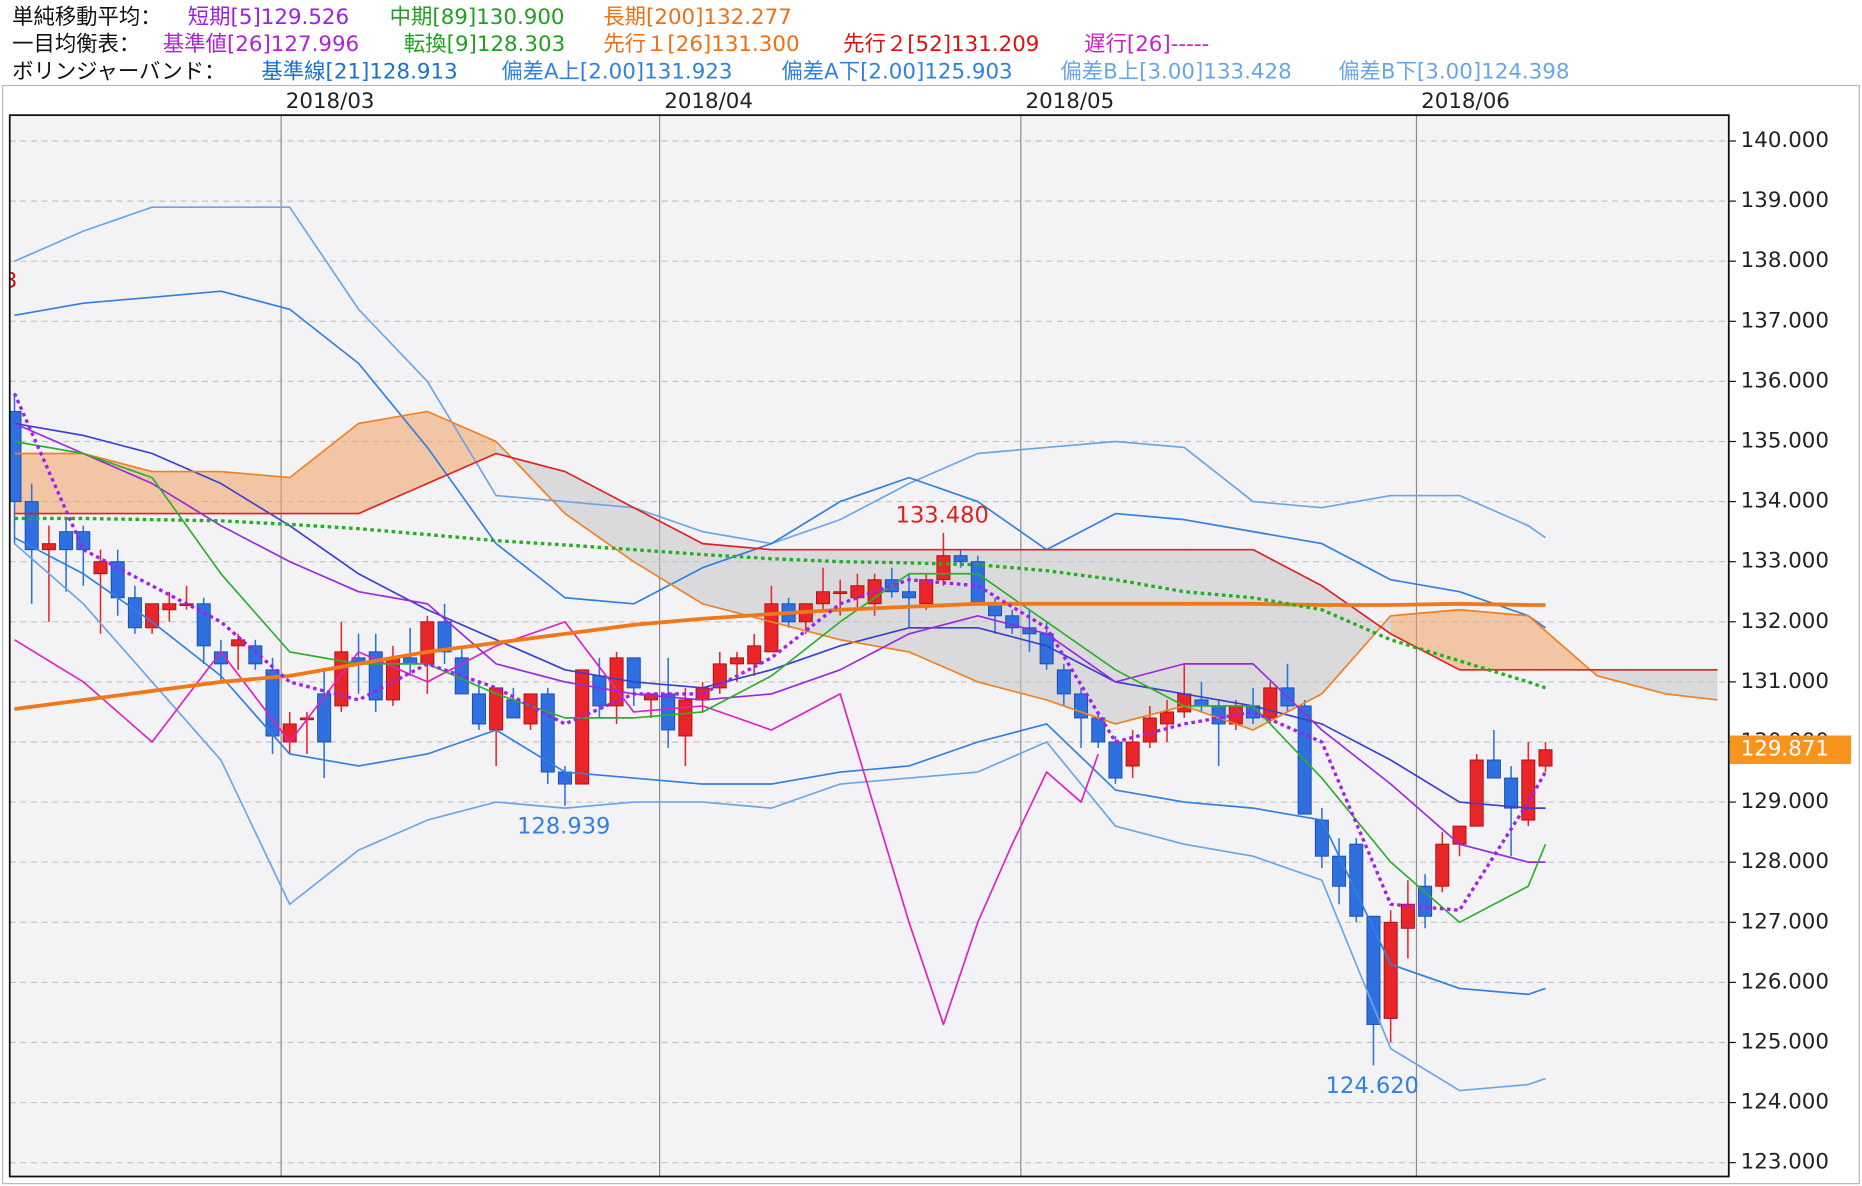  Describe the element at coordinates (1785, 380) in the screenshot. I see `y-tick-label: 136.000` at that location.